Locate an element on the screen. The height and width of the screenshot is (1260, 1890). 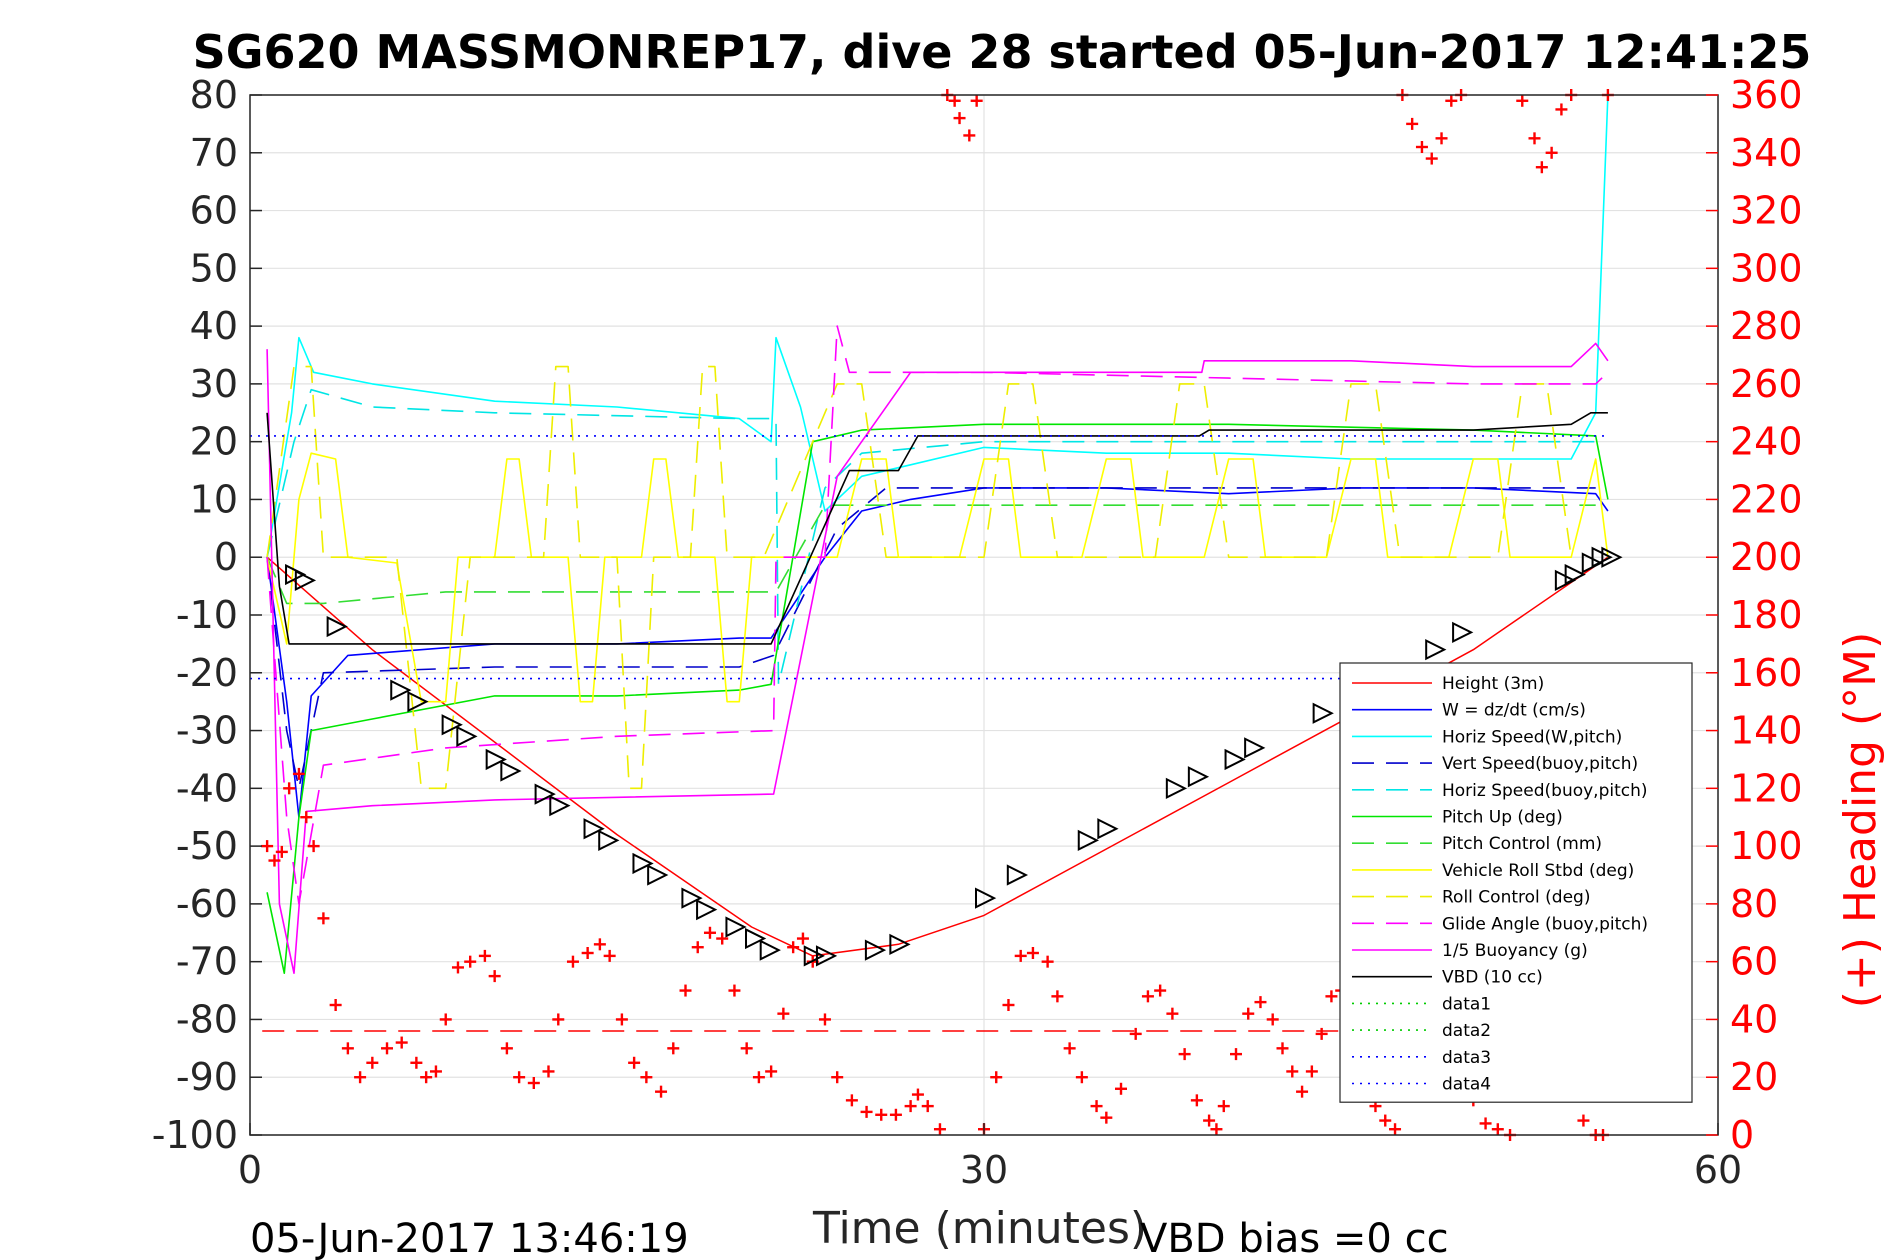
legend-entry: Horiz Speed(W,pitch) is located at coordinates (1532, 737).